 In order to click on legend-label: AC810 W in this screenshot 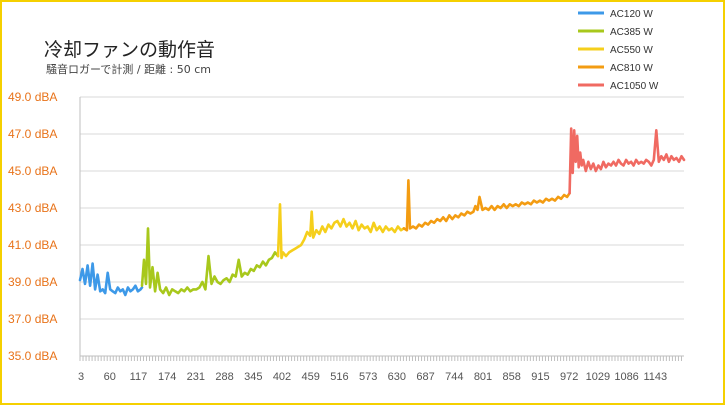, I will do `click(631, 68)`.